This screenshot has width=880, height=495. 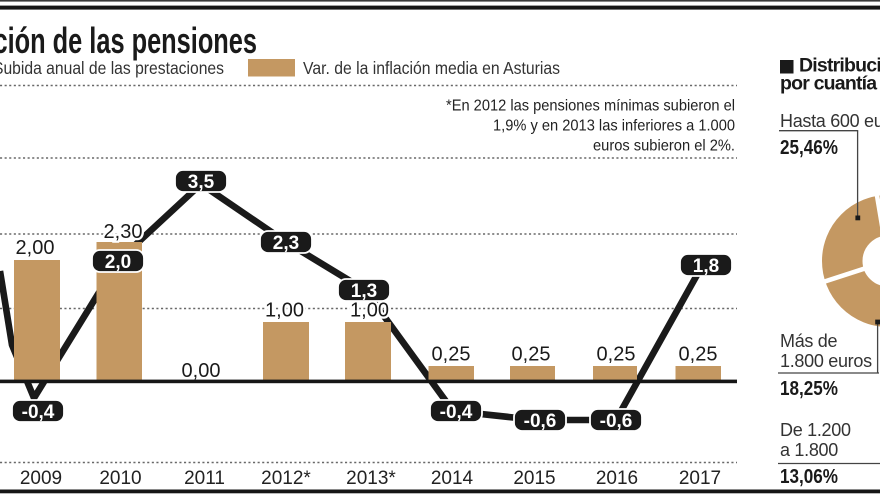 What do you see at coordinates (35, 248) in the screenshot?
I see `svg-text: 2,00` at bounding box center [35, 248].